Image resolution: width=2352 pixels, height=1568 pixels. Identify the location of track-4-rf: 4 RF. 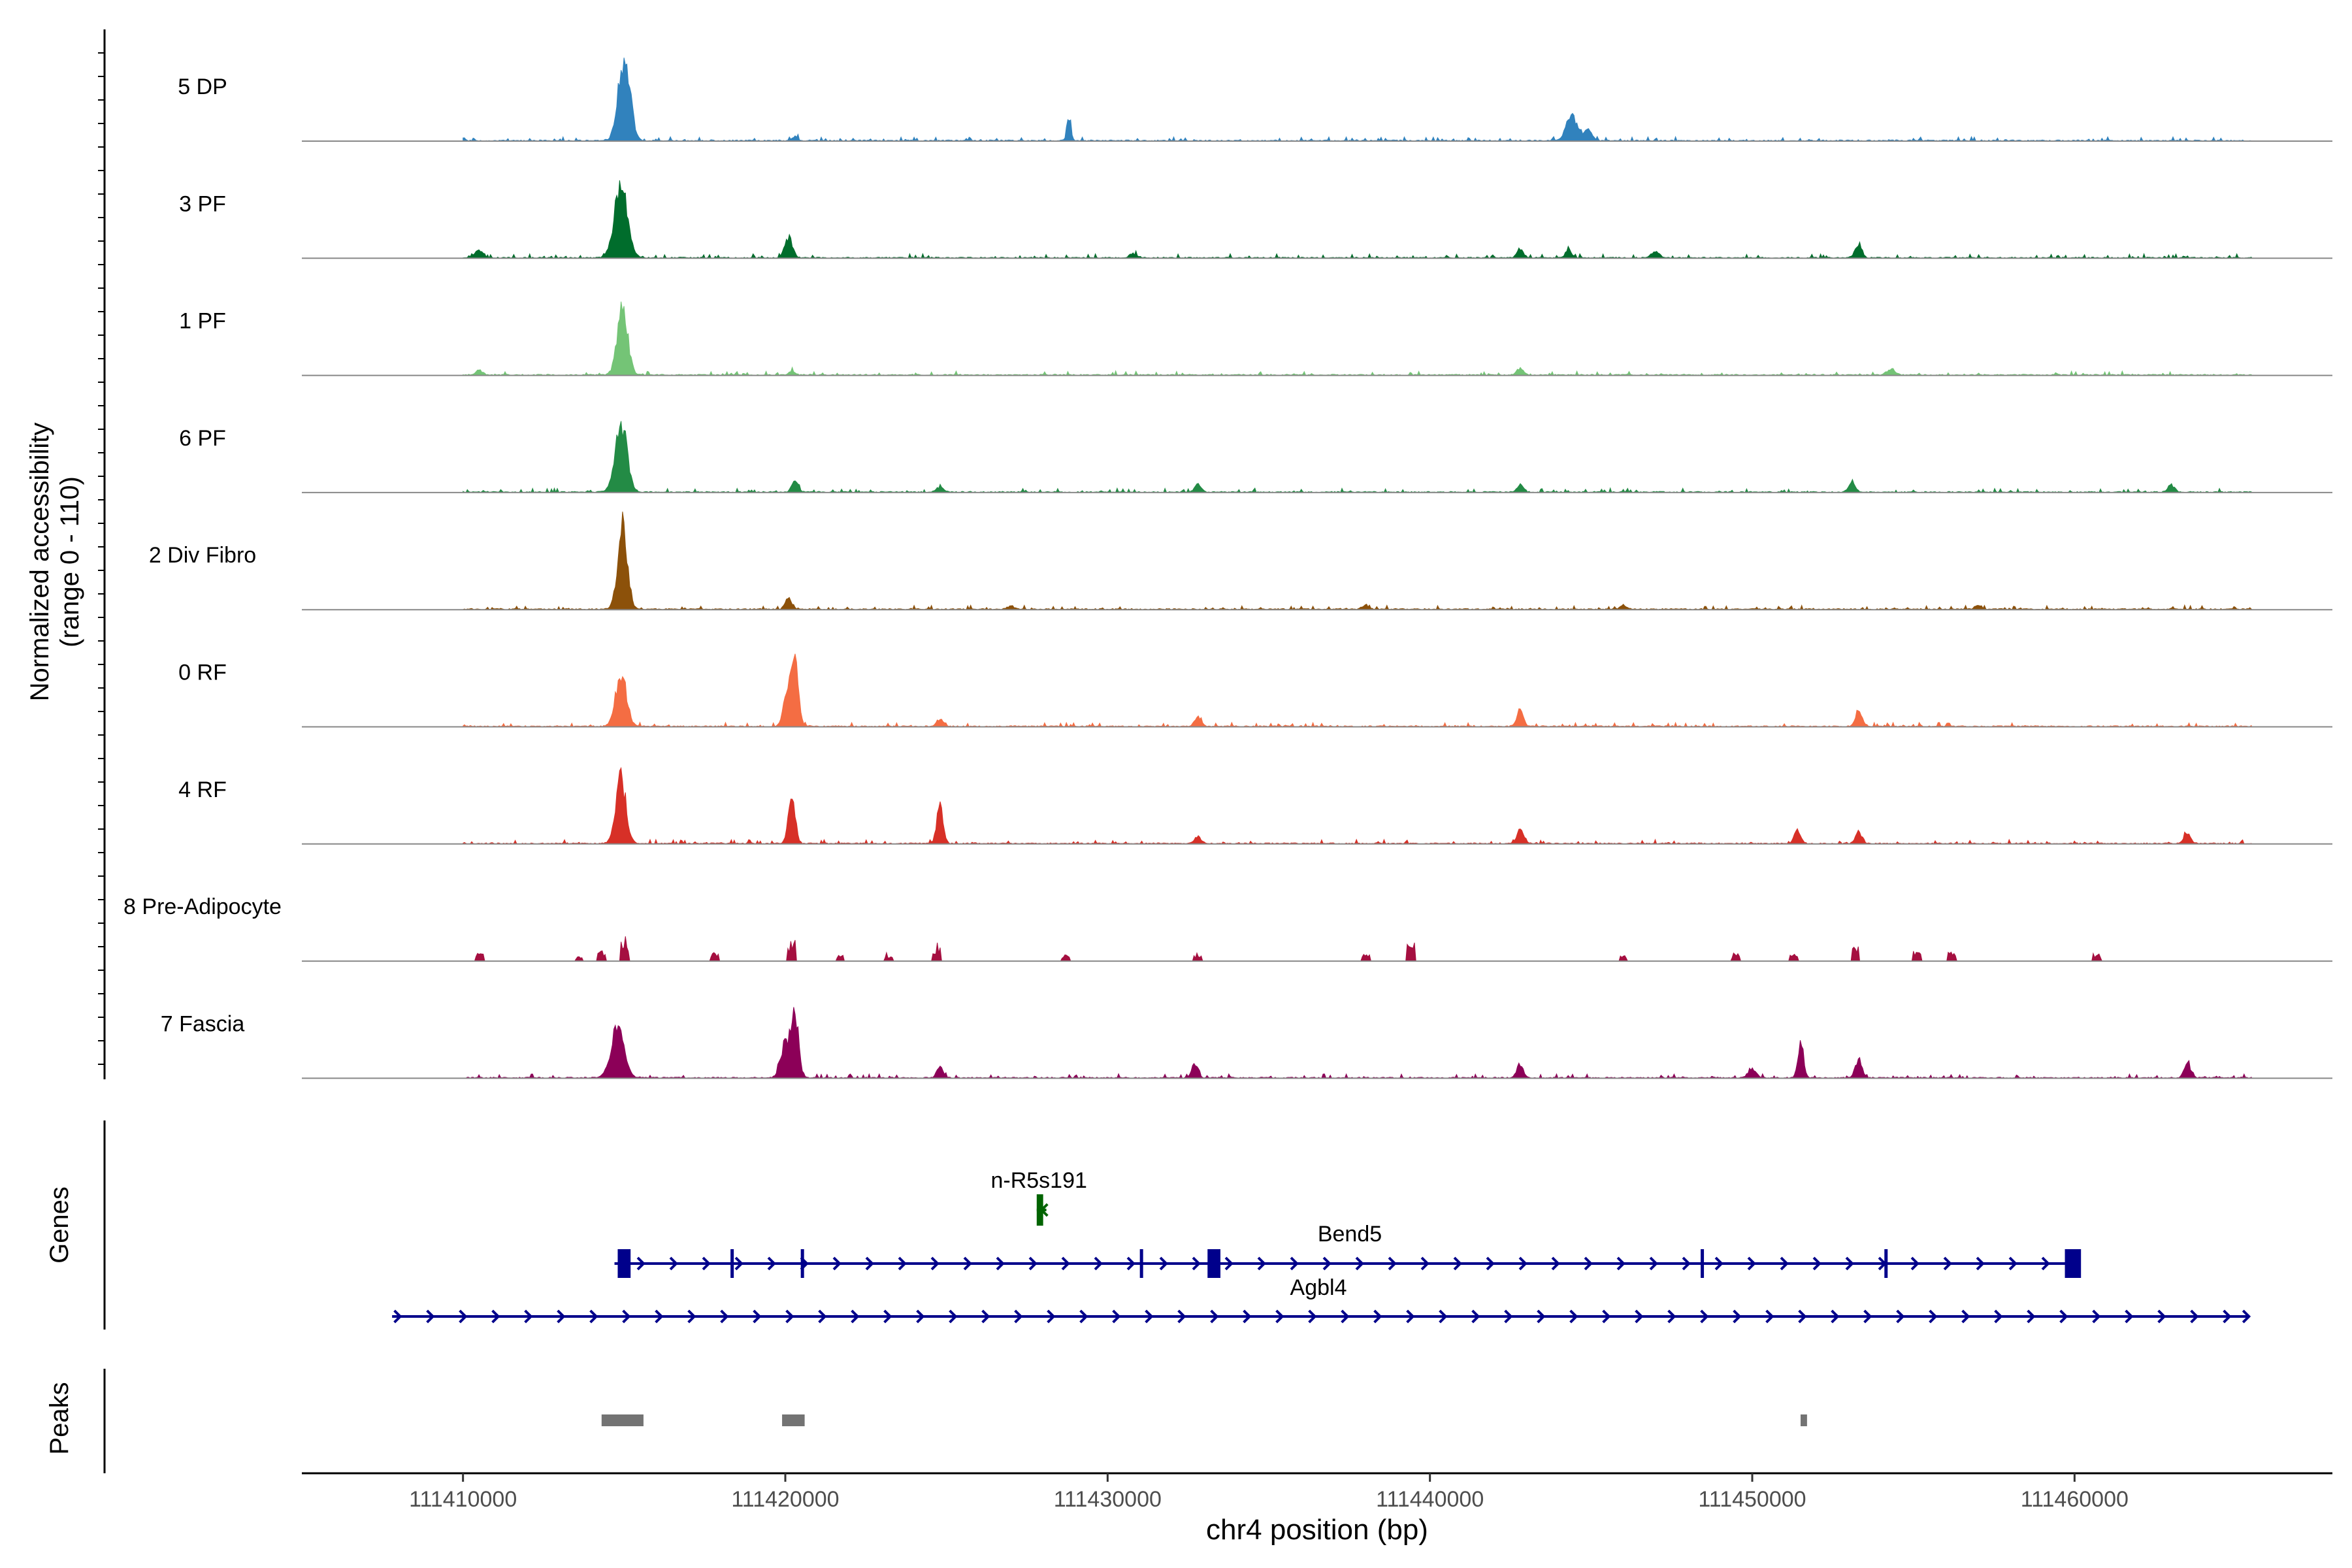
(1255, 805).